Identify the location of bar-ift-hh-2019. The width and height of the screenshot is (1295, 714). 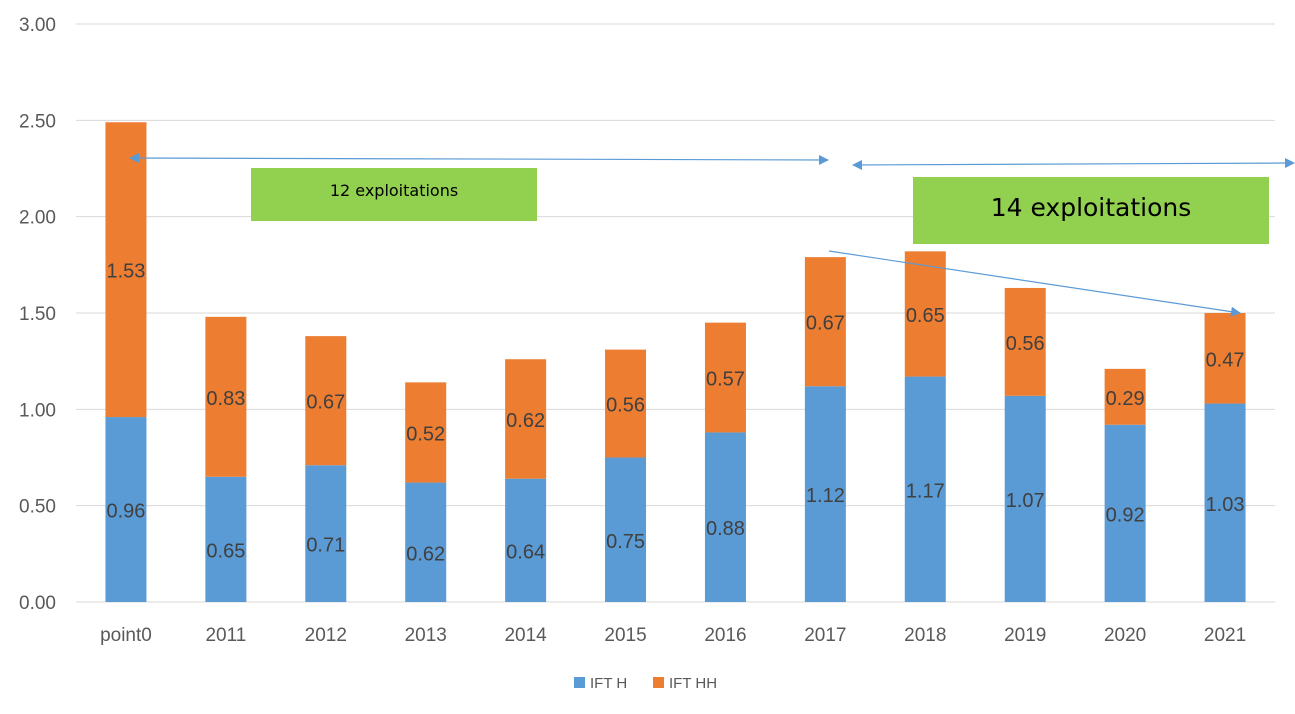
(1025, 341).